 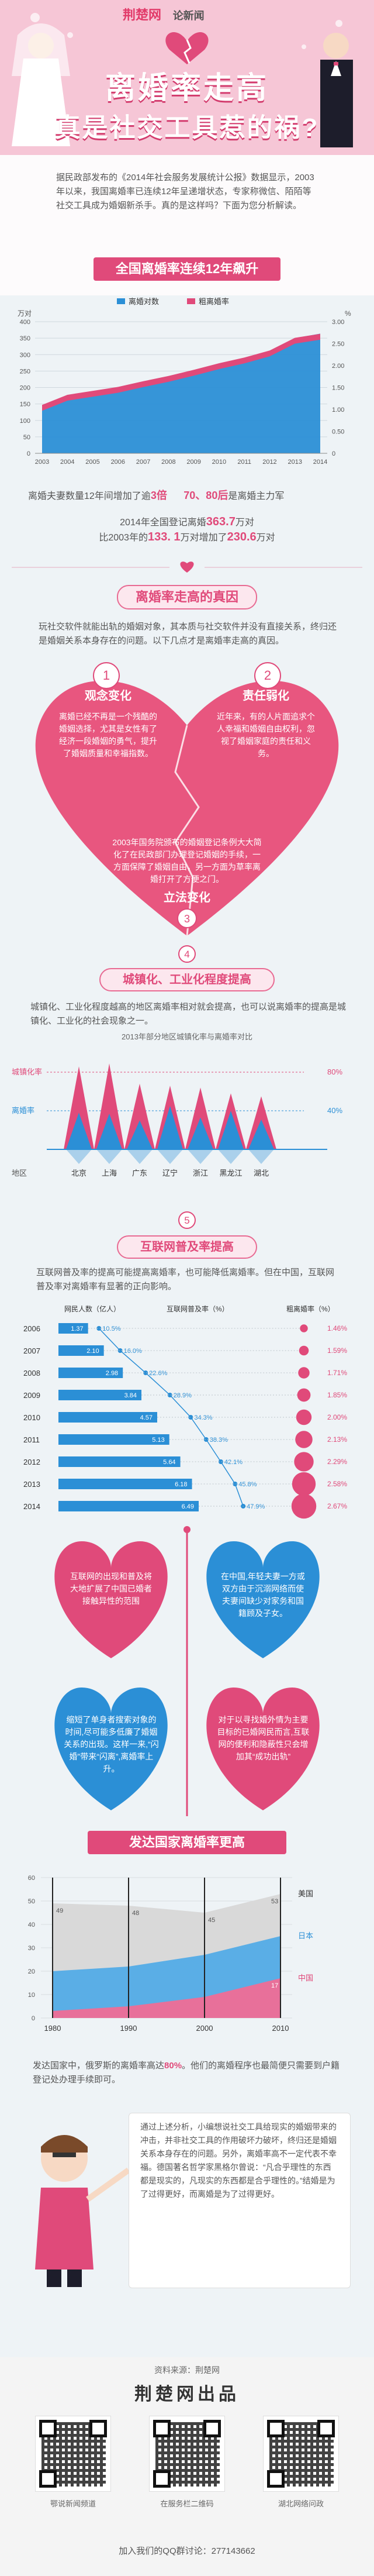 I want to click on stats-line3: 比2003年的133. 1万对增加了230.6万对, so click(x=187, y=537).